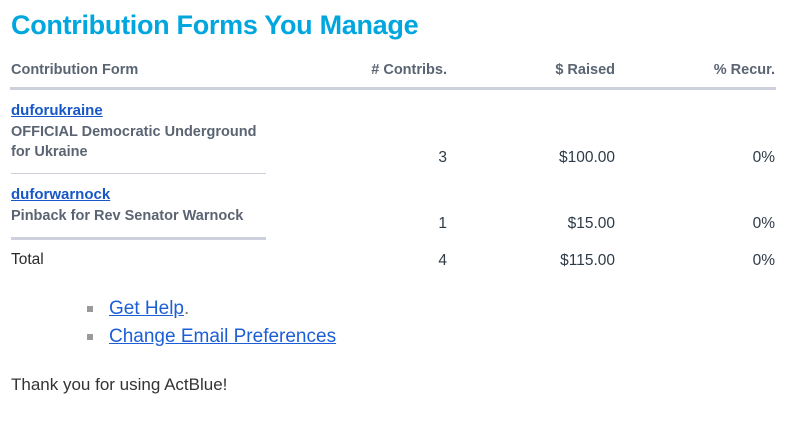 The width and height of the screenshot is (786, 435). I want to click on table-header-divider, so click(393, 88).